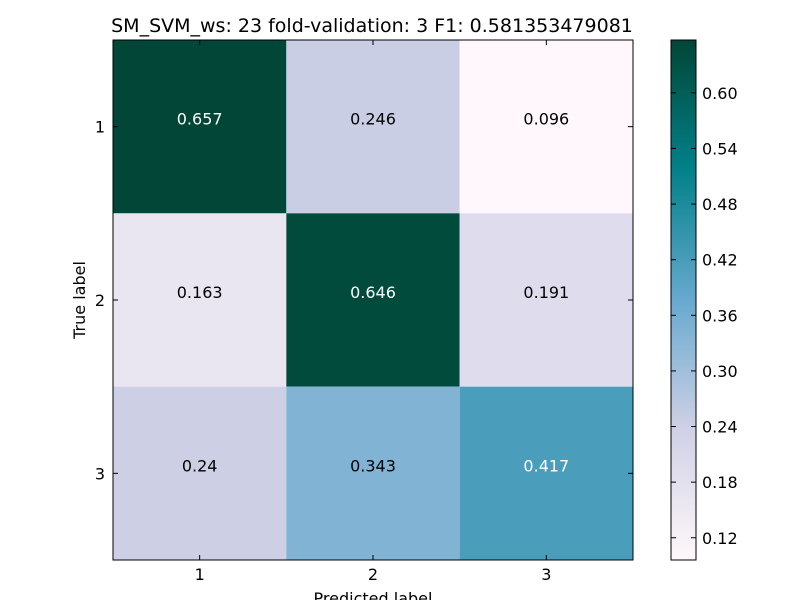 The image size is (800, 600). Describe the element at coordinates (720, 427) in the screenshot. I see `colorbar-tick-label: 0.24` at that location.